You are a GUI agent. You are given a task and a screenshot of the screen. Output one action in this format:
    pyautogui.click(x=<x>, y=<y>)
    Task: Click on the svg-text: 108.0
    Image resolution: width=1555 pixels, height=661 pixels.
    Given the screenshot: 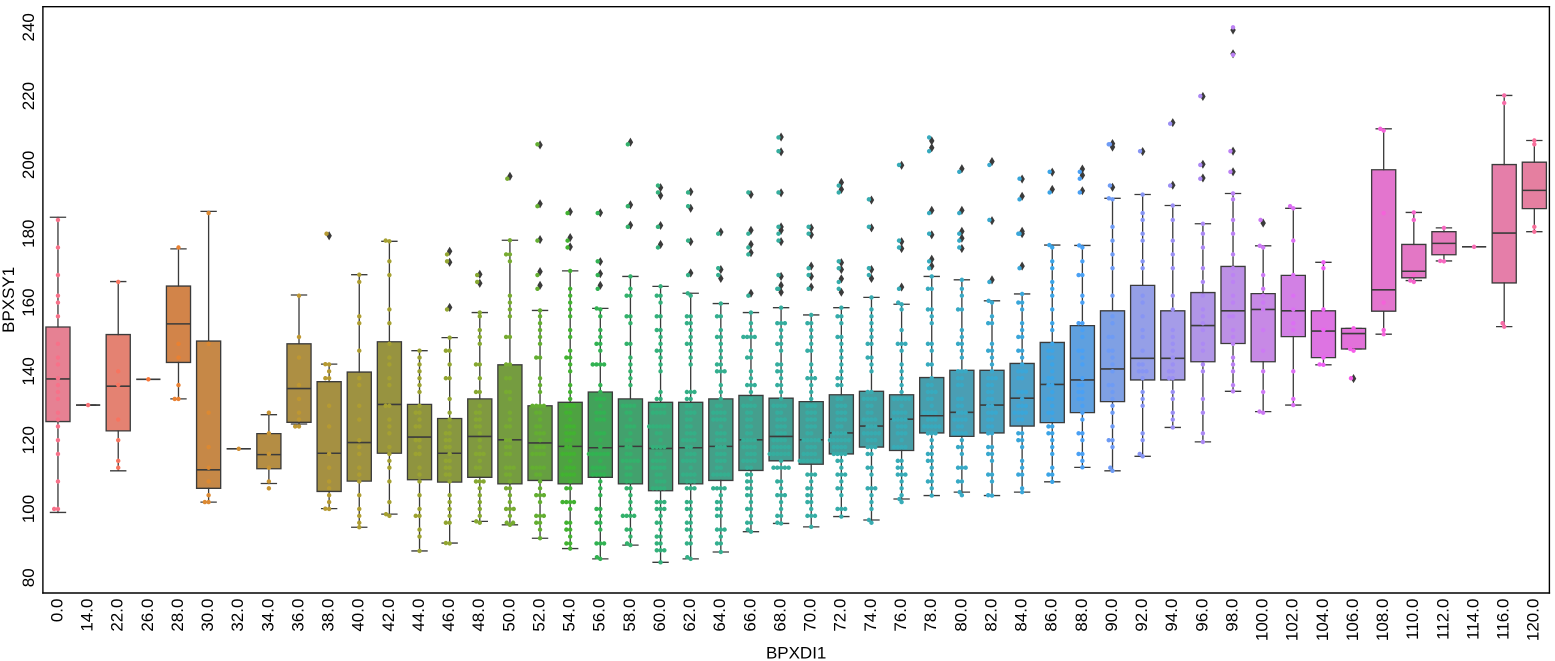 What is the action you would take?
    pyautogui.click(x=1382, y=620)
    